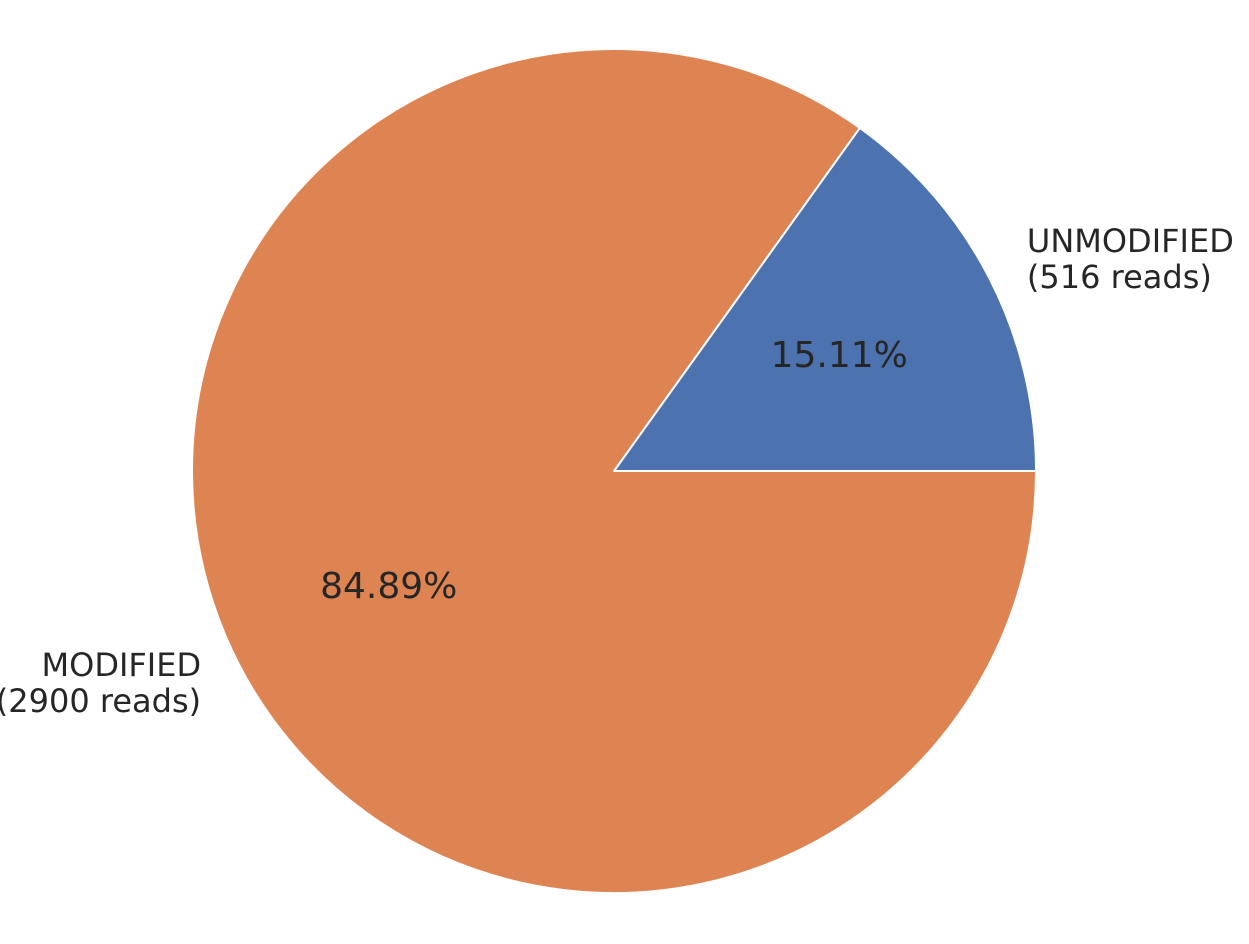  What do you see at coordinates (100, 701) in the screenshot?
I see `category-label-line-1-1: (2900 reads)` at bounding box center [100, 701].